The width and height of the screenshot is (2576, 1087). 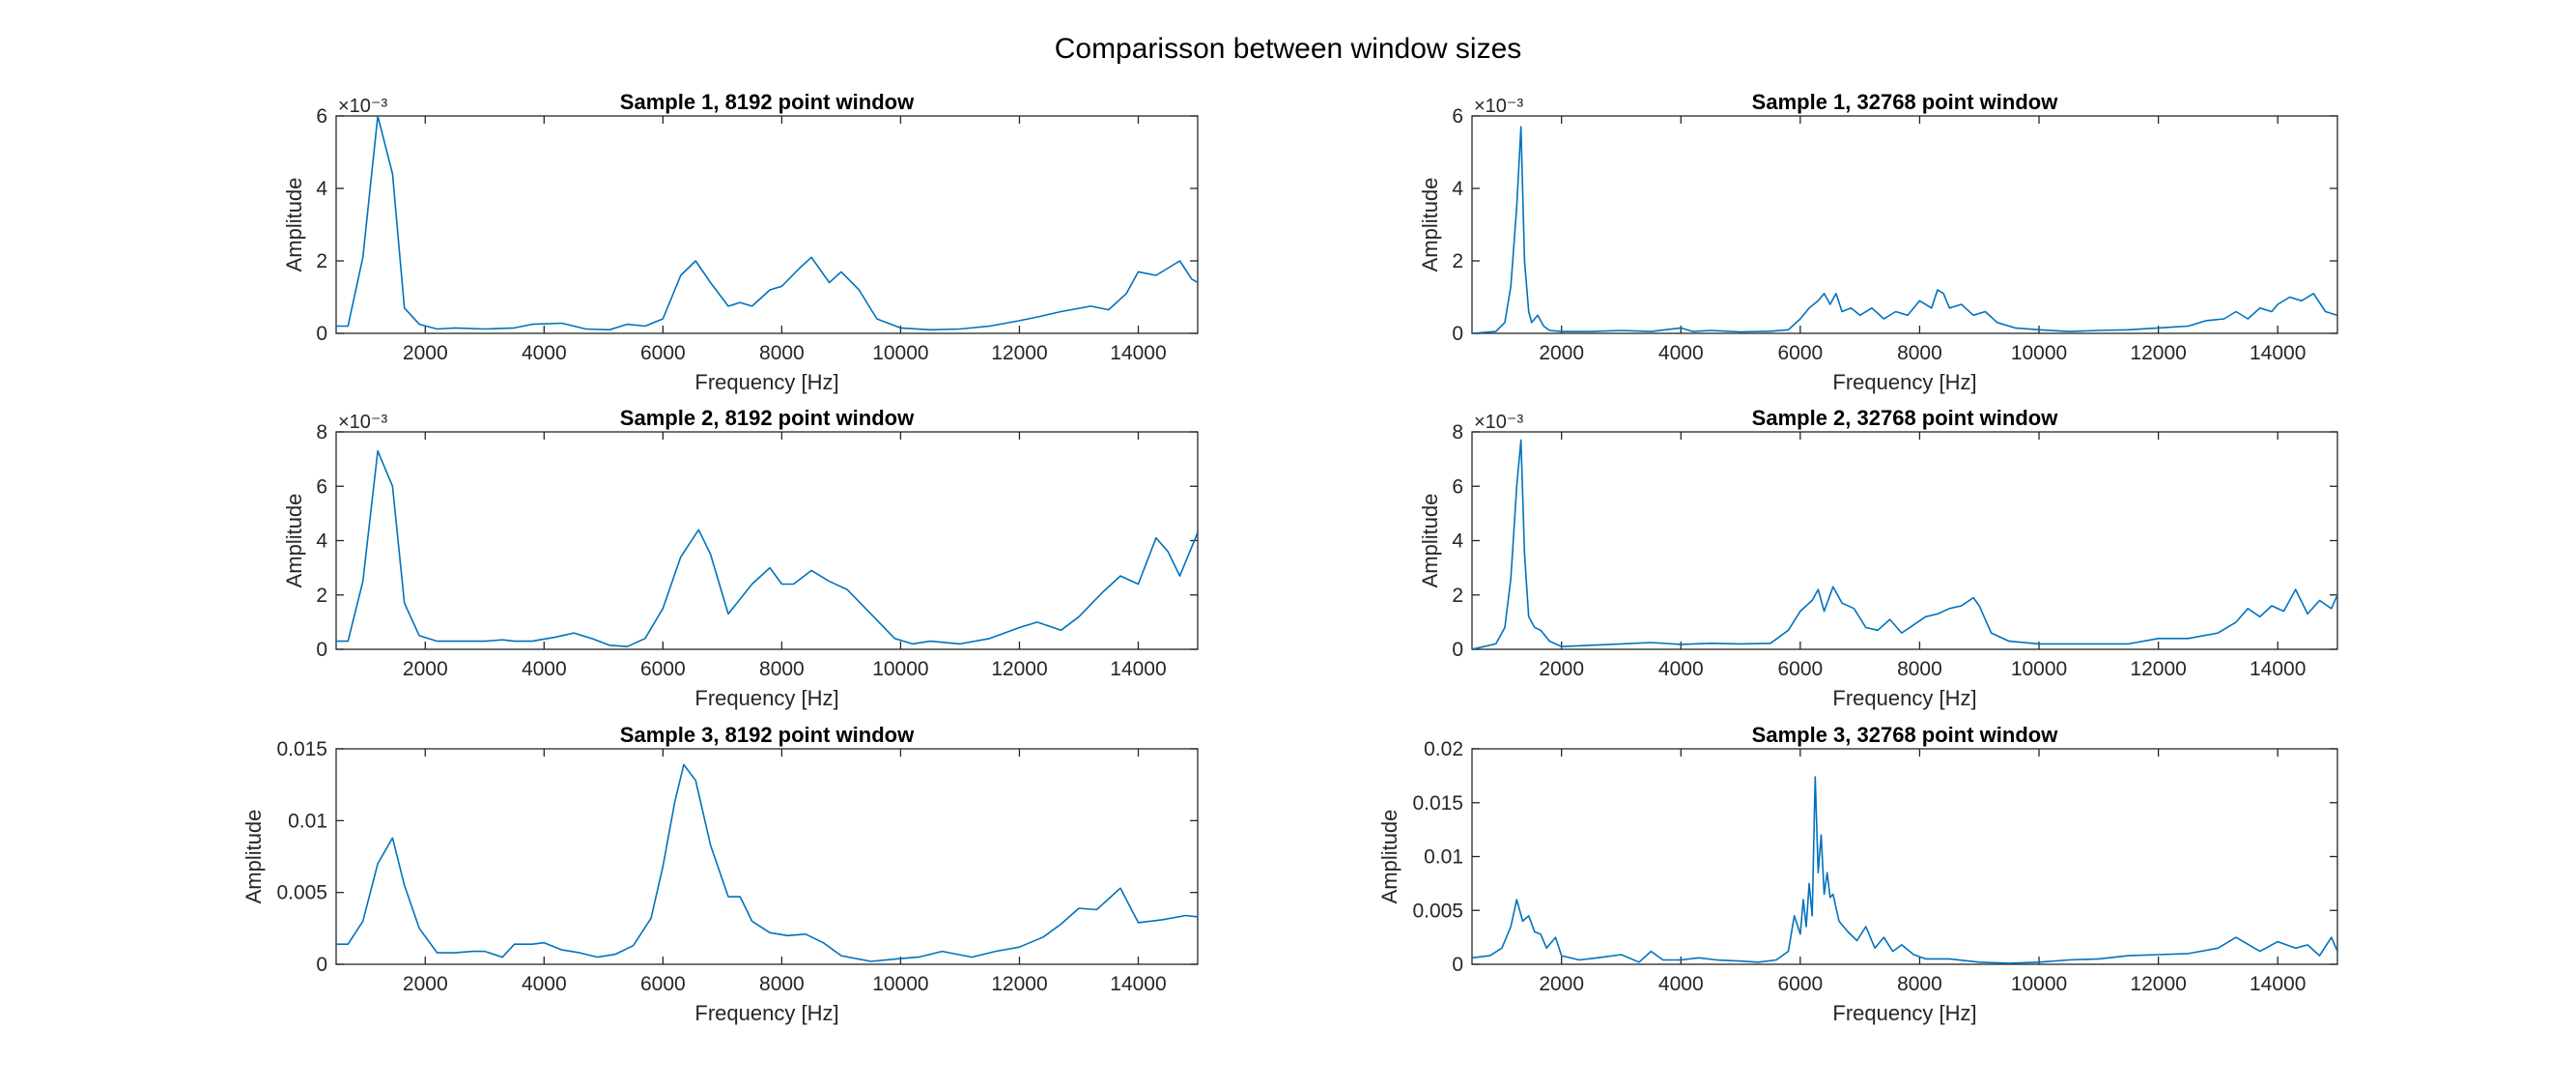 I want to click on y-tick-label: 0.02, so click(x=1443, y=749).